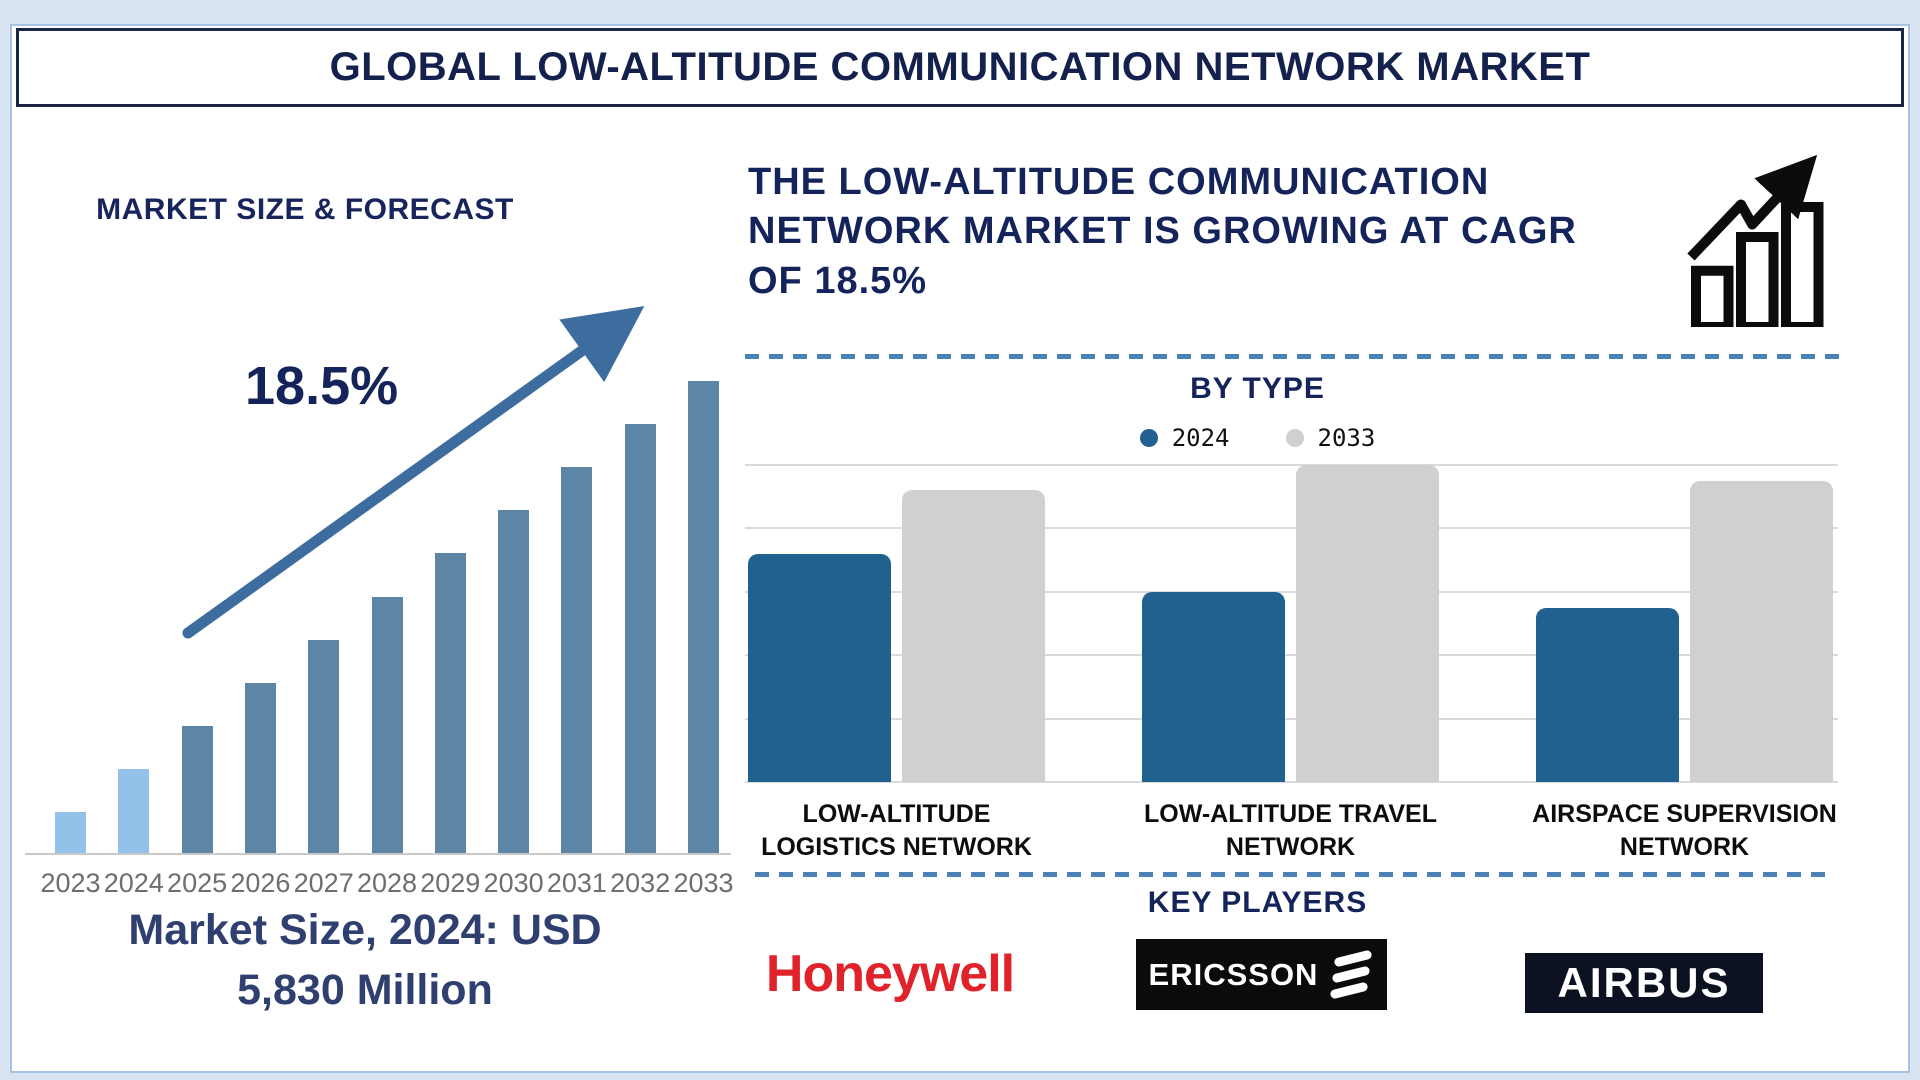 This screenshot has height=1080, width=1920. I want to click on legend-dot-2033-icon, so click(1294, 438).